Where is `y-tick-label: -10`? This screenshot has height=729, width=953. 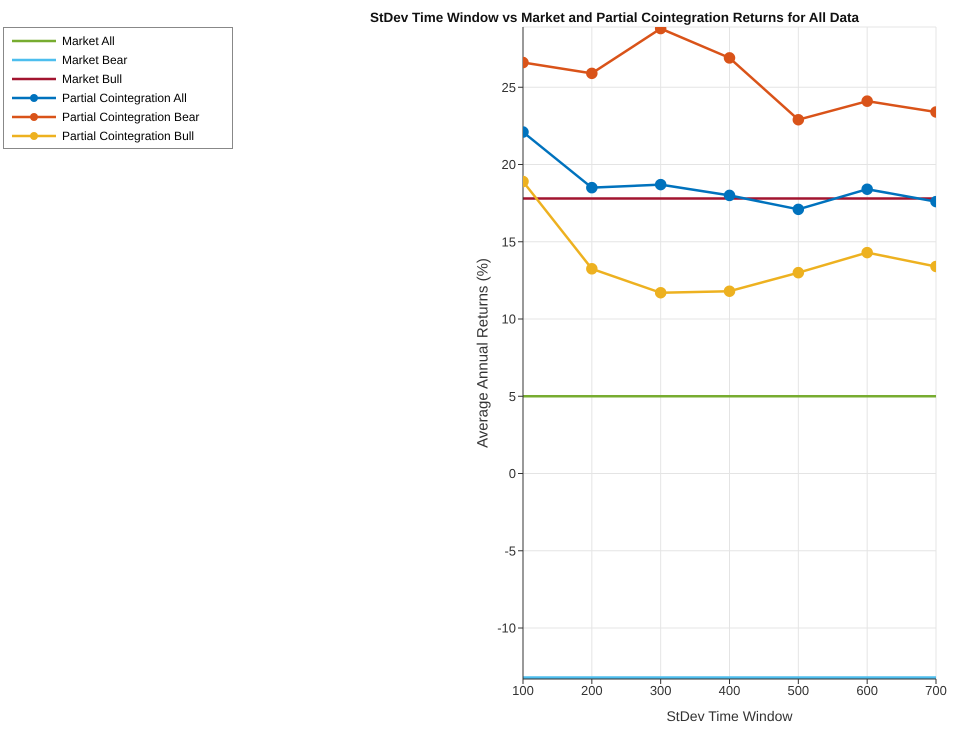 y-tick-label: -10 is located at coordinates (506, 628).